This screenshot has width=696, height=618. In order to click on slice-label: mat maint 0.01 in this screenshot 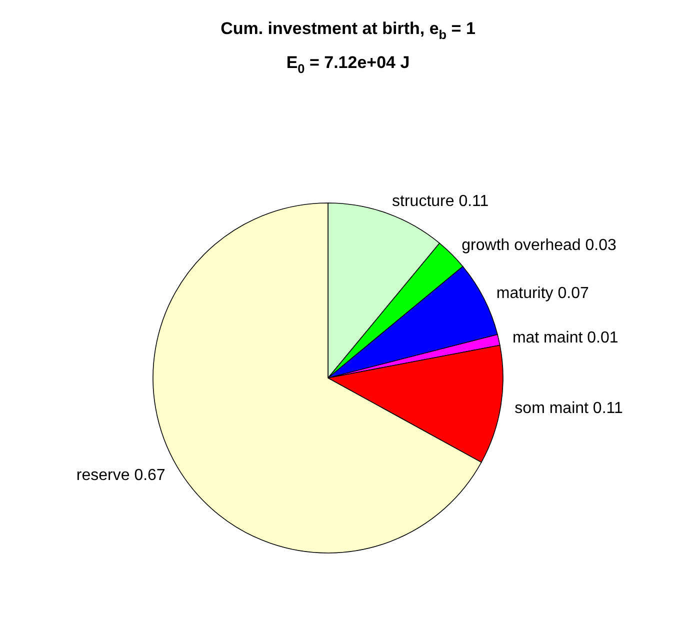, I will do `click(565, 337)`.